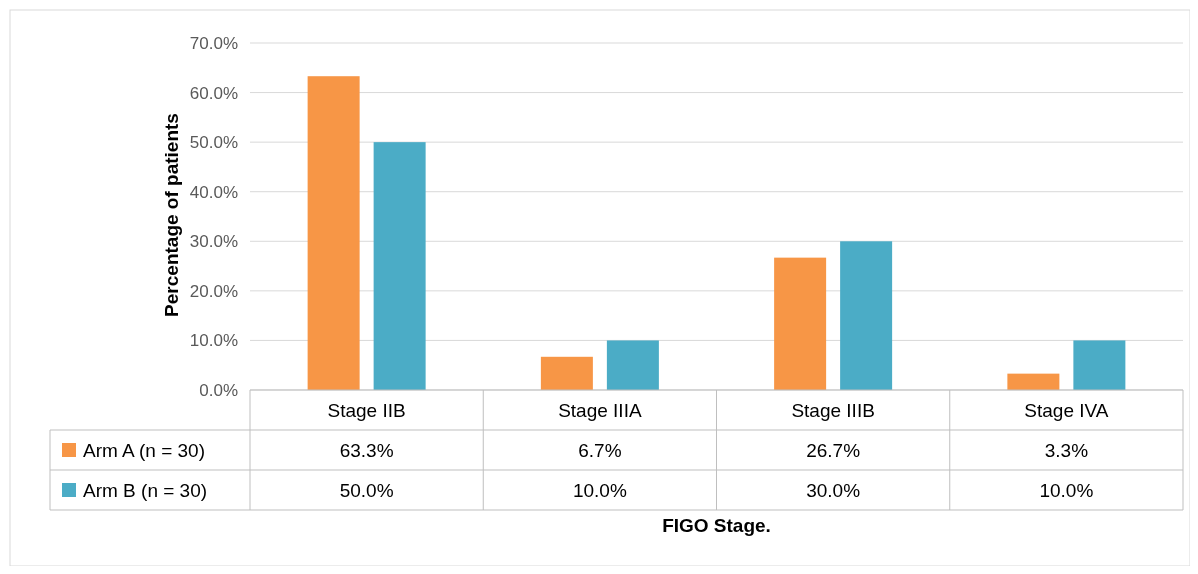 This screenshot has width=1198, height=574. I want to click on y-tick-label: 0.0%, so click(218, 390).